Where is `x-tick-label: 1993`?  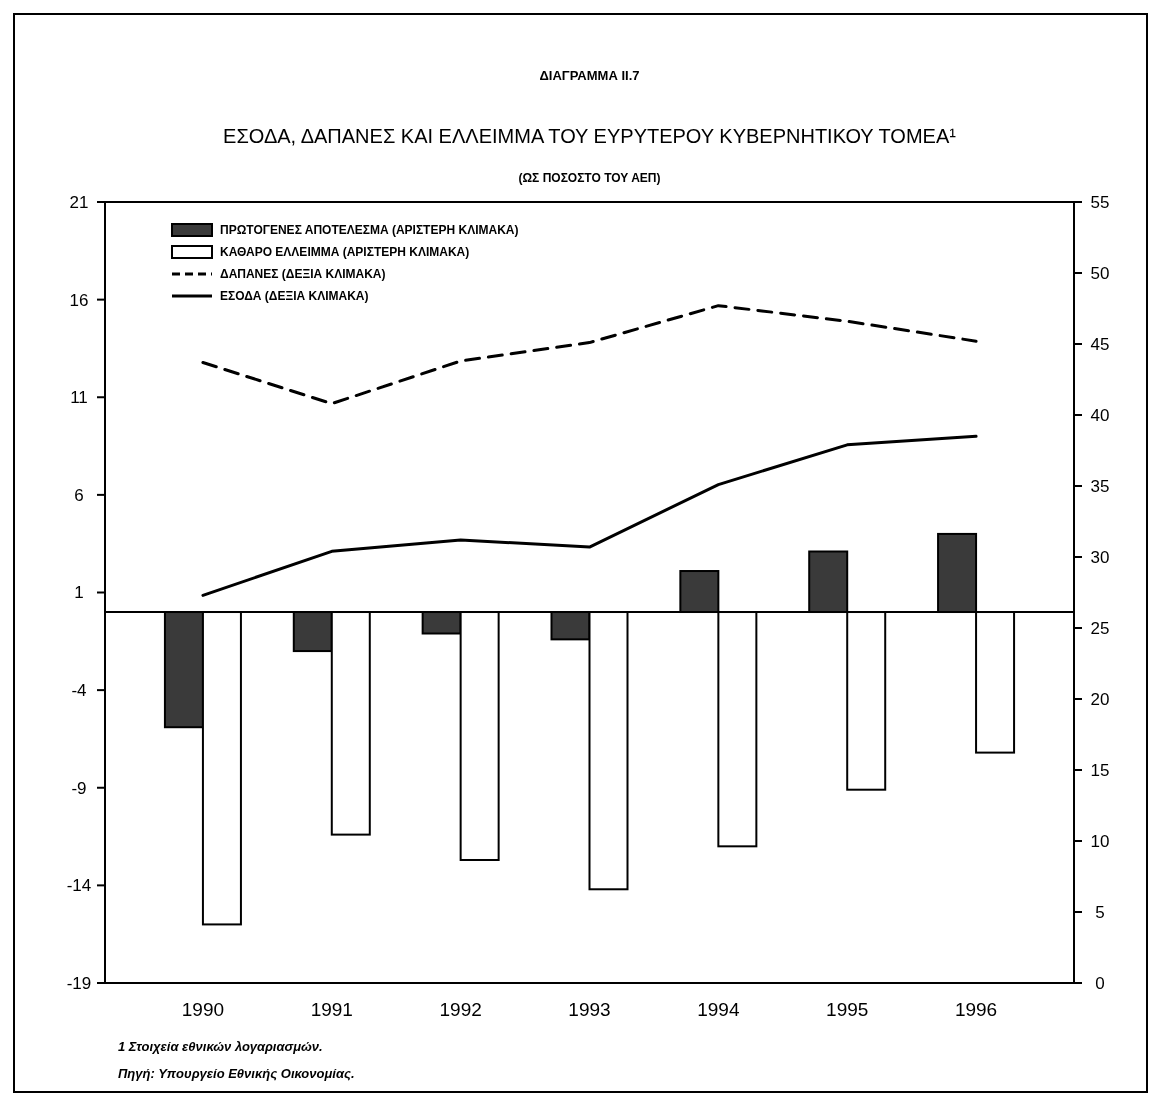 x-tick-label: 1993 is located at coordinates (589, 1009).